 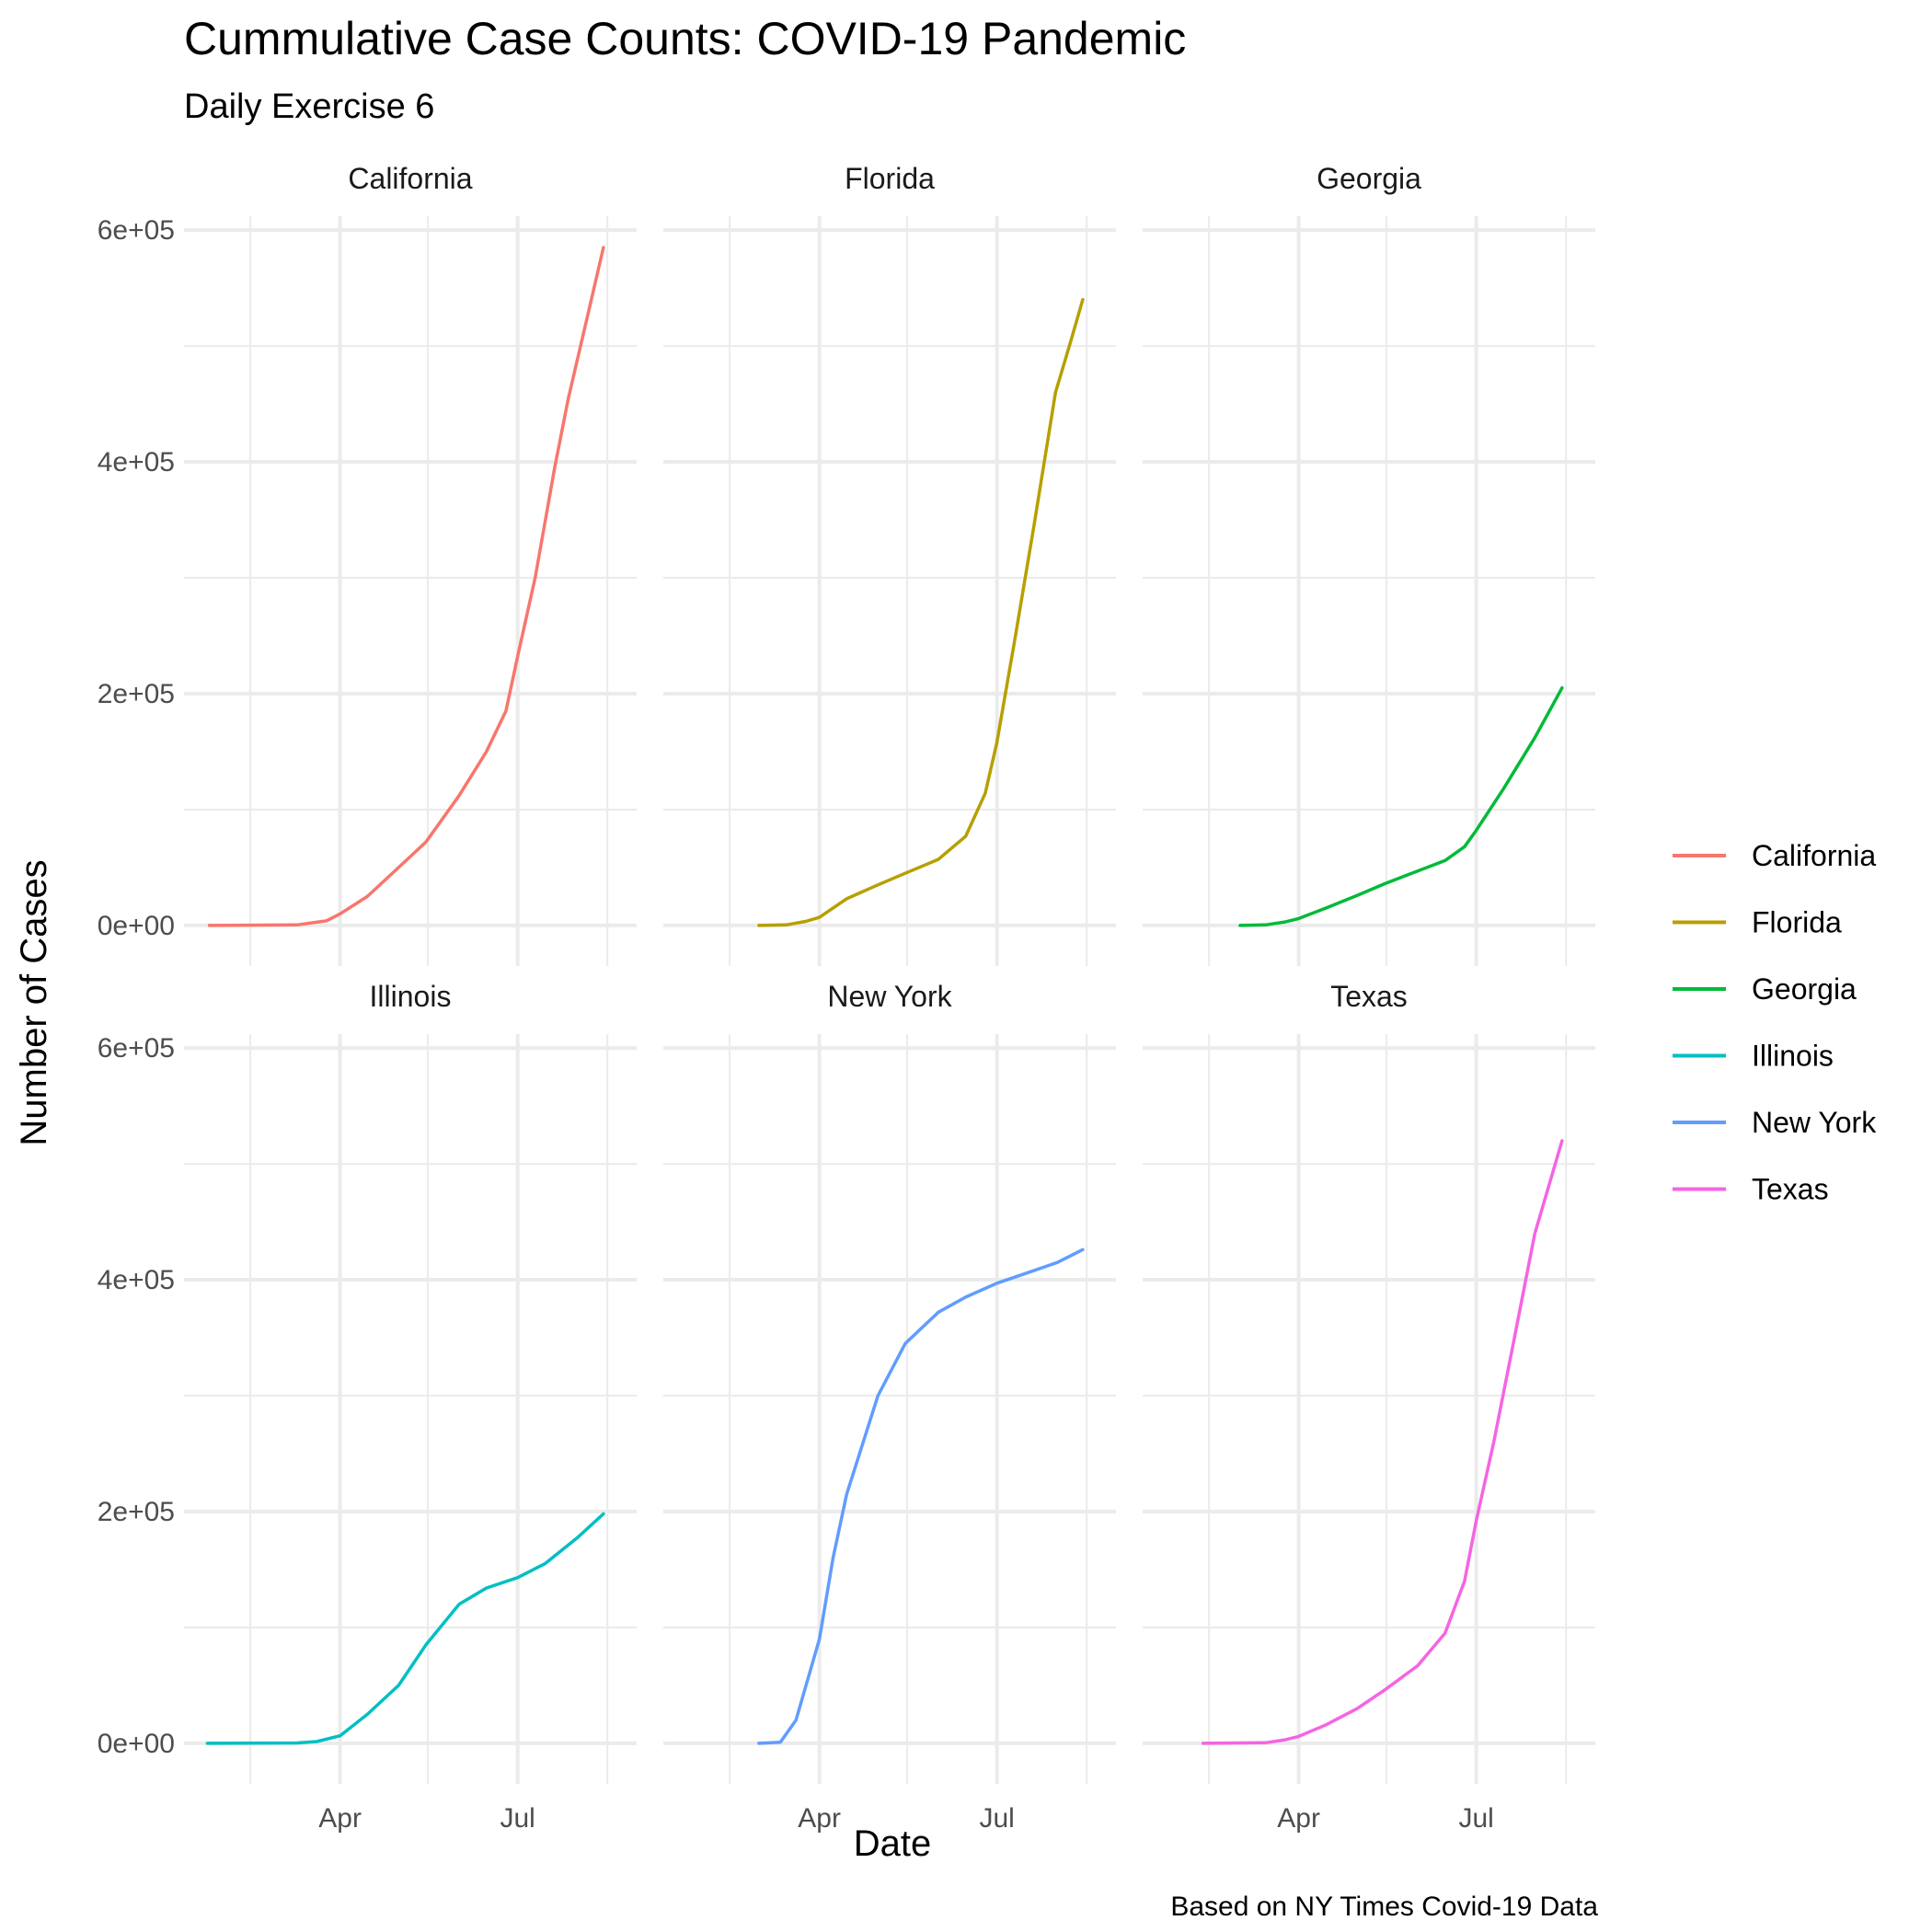 What do you see at coordinates (367, 1407) in the screenshot?
I see `panel-illinois: Illinois 0e+00 2e+05 4e+05 6e+05 Apr Jul` at bounding box center [367, 1407].